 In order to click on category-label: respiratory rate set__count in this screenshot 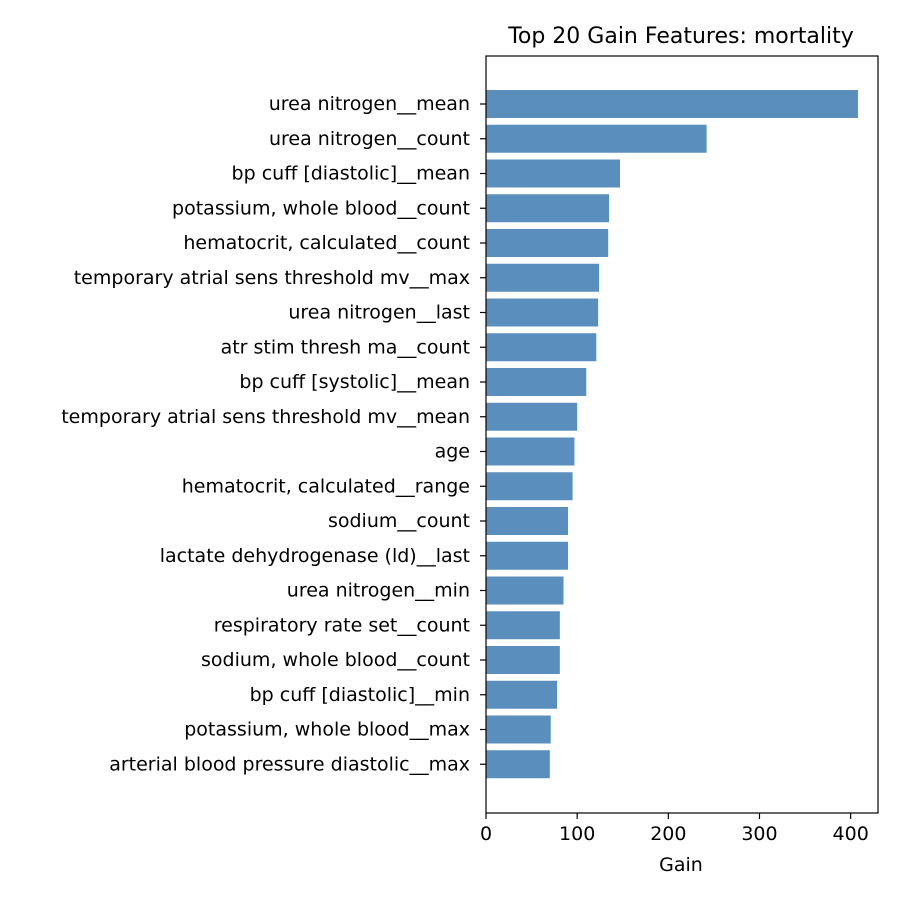, I will do `click(342, 625)`.